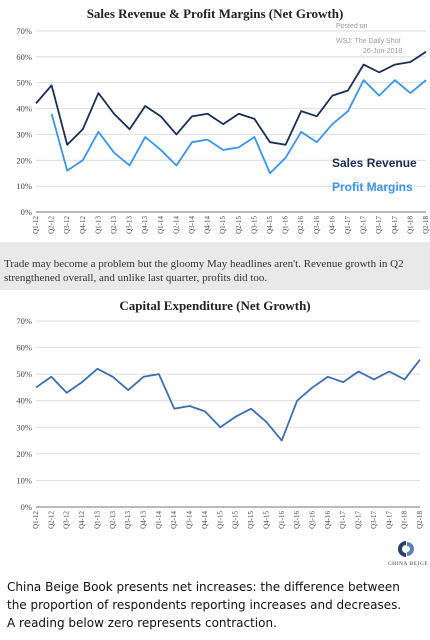 Image resolution: width=430 pixels, height=640 pixels. What do you see at coordinates (174, 520) in the screenshot?
I see `bottom-chart-x-tick-label: Q2-14` at bounding box center [174, 520].